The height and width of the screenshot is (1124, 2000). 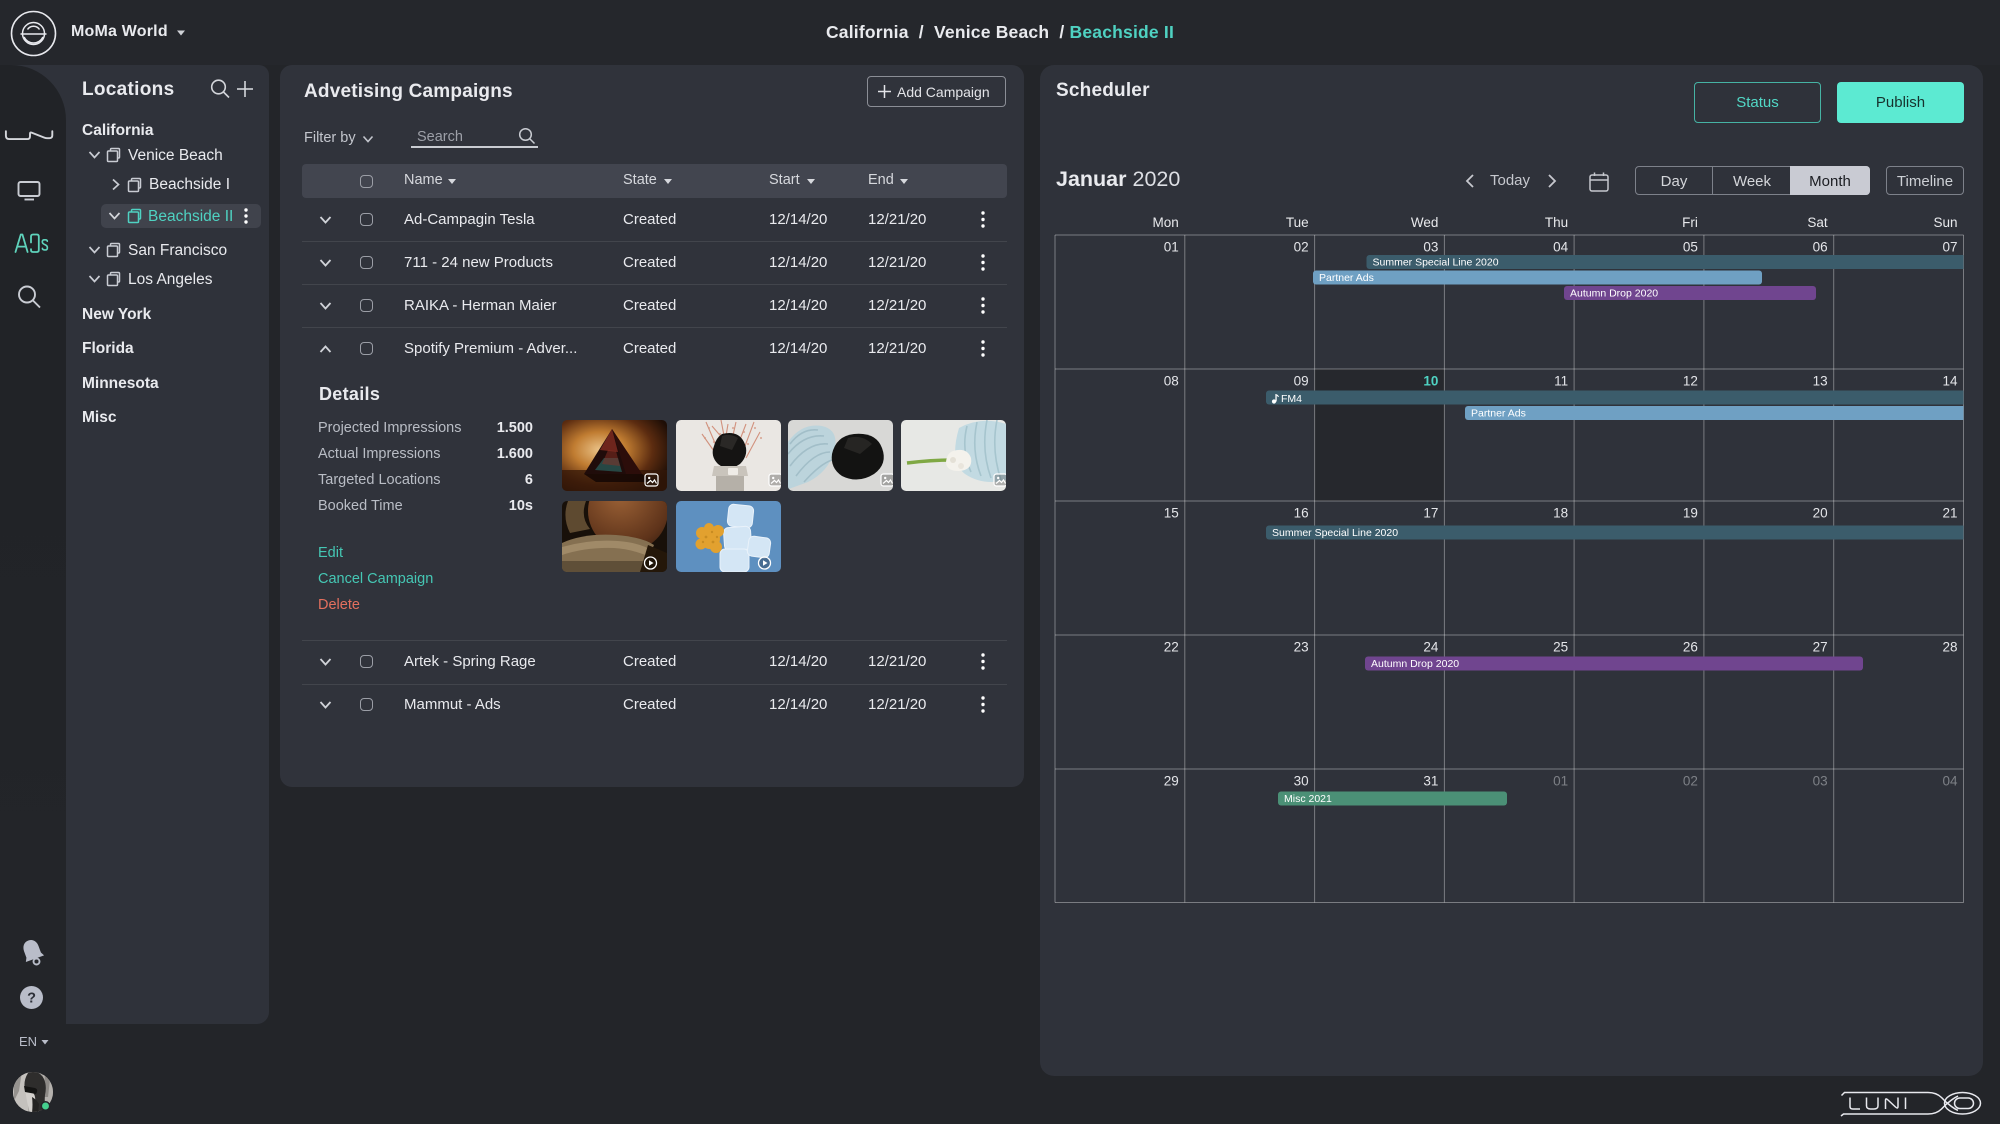 What do you see at coordinates (1171, 381) in the screenshot?
I see `svg-text: 08` at bounding box center [1171, 381].